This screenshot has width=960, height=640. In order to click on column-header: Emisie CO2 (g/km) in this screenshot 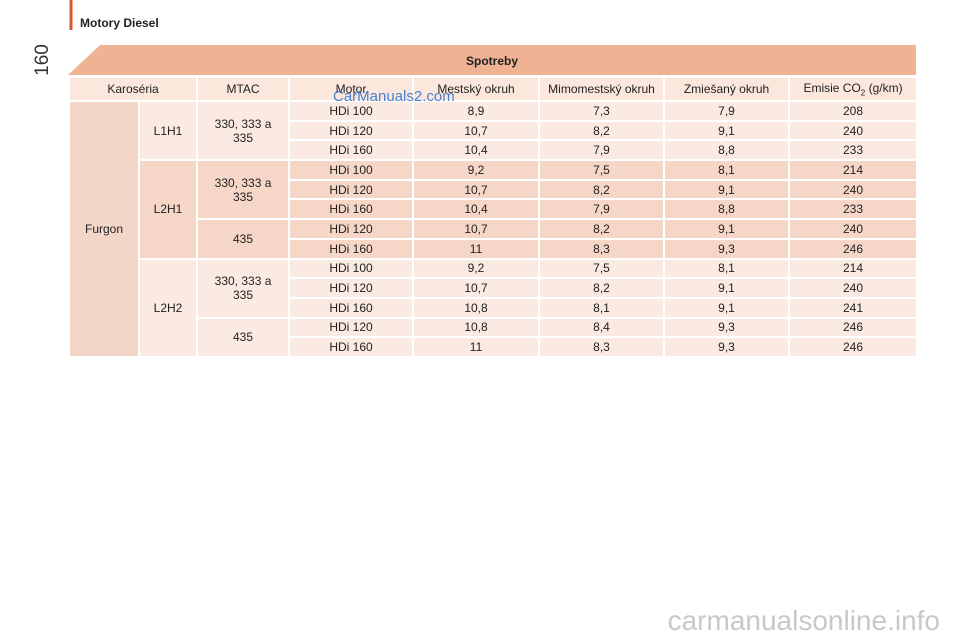, I will do `click(853, 89)`.